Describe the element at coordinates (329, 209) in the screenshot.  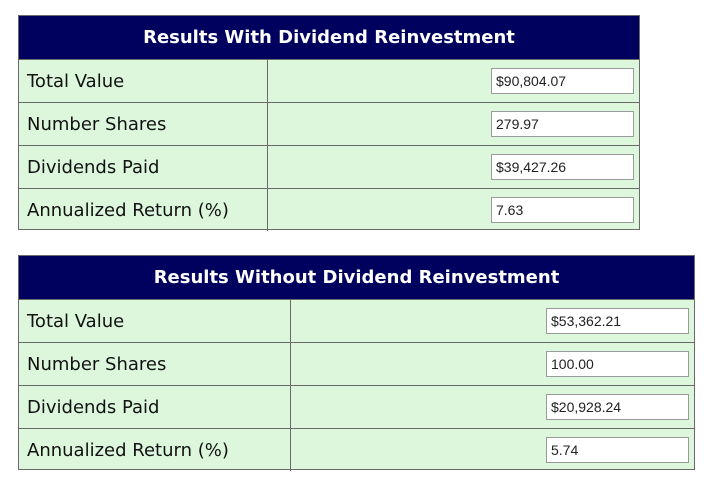
I see `table-row: Annualized Return (%) 7.63` at that location.